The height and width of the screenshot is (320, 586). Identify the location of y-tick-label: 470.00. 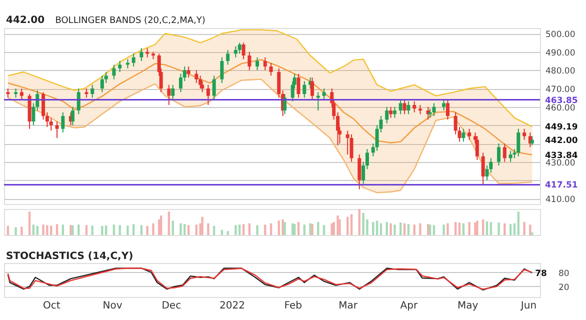
(561, 90).